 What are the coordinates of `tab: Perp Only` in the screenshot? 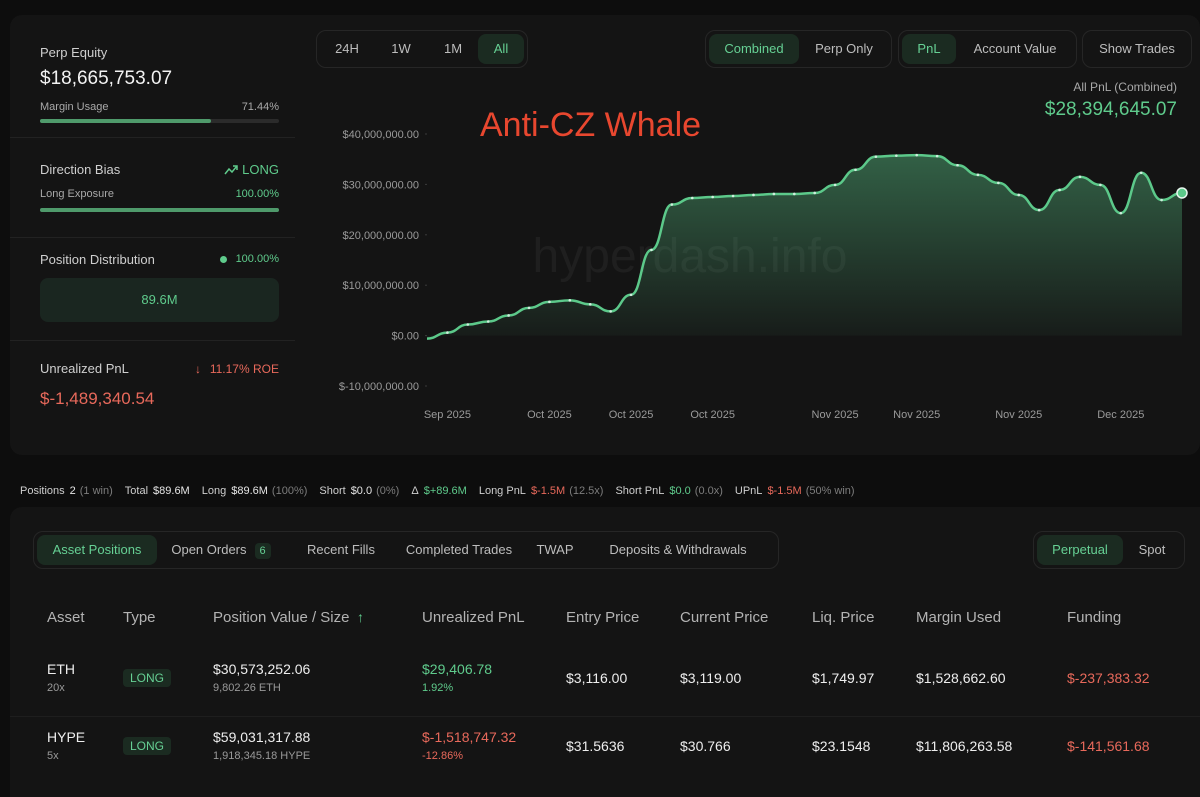 It's located at (844, 48).